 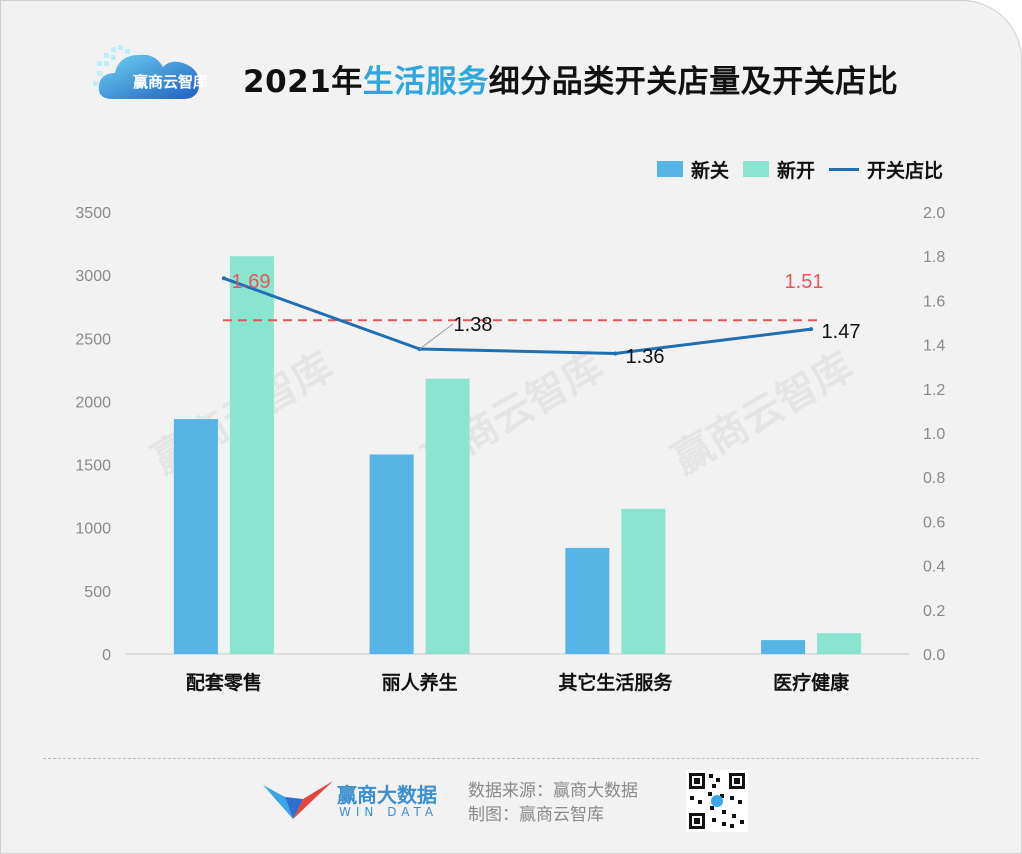 What do you see at coordinates (796, 170) in the screenshot?
I see `legend-label-open: 新开` at bounding box center [796, 170].